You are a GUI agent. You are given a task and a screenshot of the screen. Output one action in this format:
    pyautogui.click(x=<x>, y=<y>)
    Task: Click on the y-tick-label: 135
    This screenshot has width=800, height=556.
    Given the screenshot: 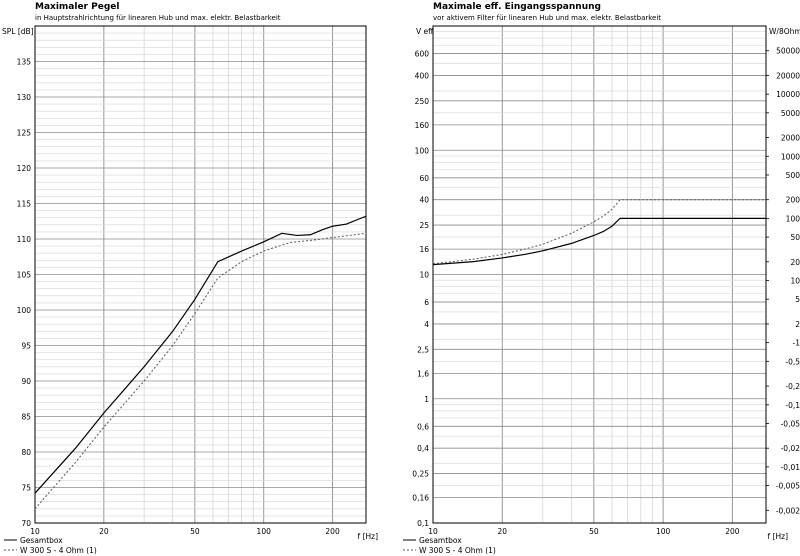 What is the action you would take?
    pyautogui.click(x=24, y=62)
    